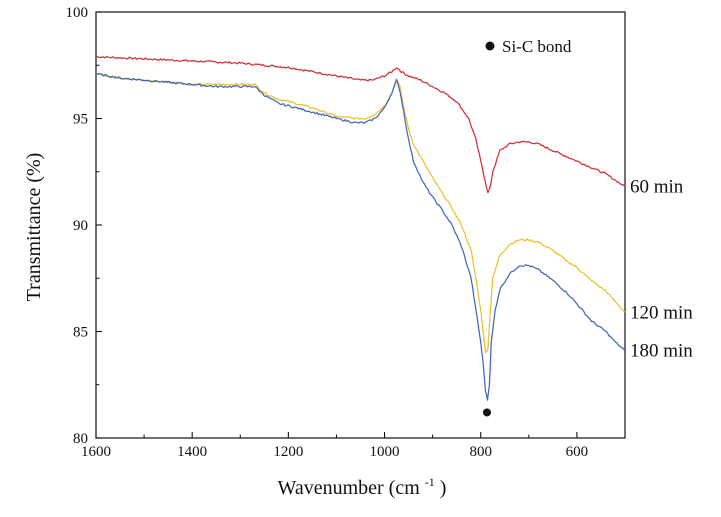 The height and width of the screenshot is (517, 721). Describe the element at coordinates (349, 488) in the screenshot. I see `x-axis-title-main: Wavenumber (cm` at that location.